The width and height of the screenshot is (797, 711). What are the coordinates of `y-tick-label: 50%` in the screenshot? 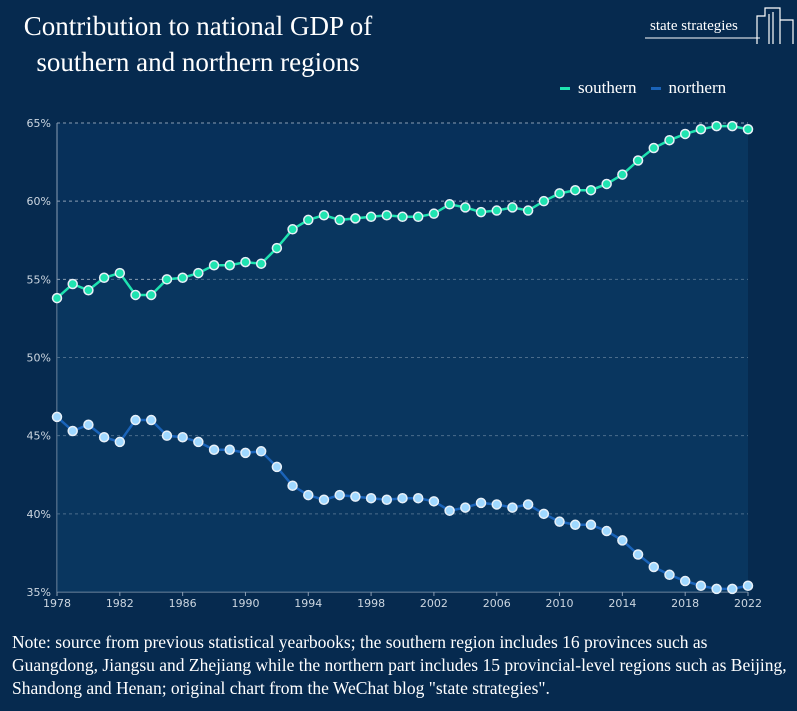 It's located at (39, 358).